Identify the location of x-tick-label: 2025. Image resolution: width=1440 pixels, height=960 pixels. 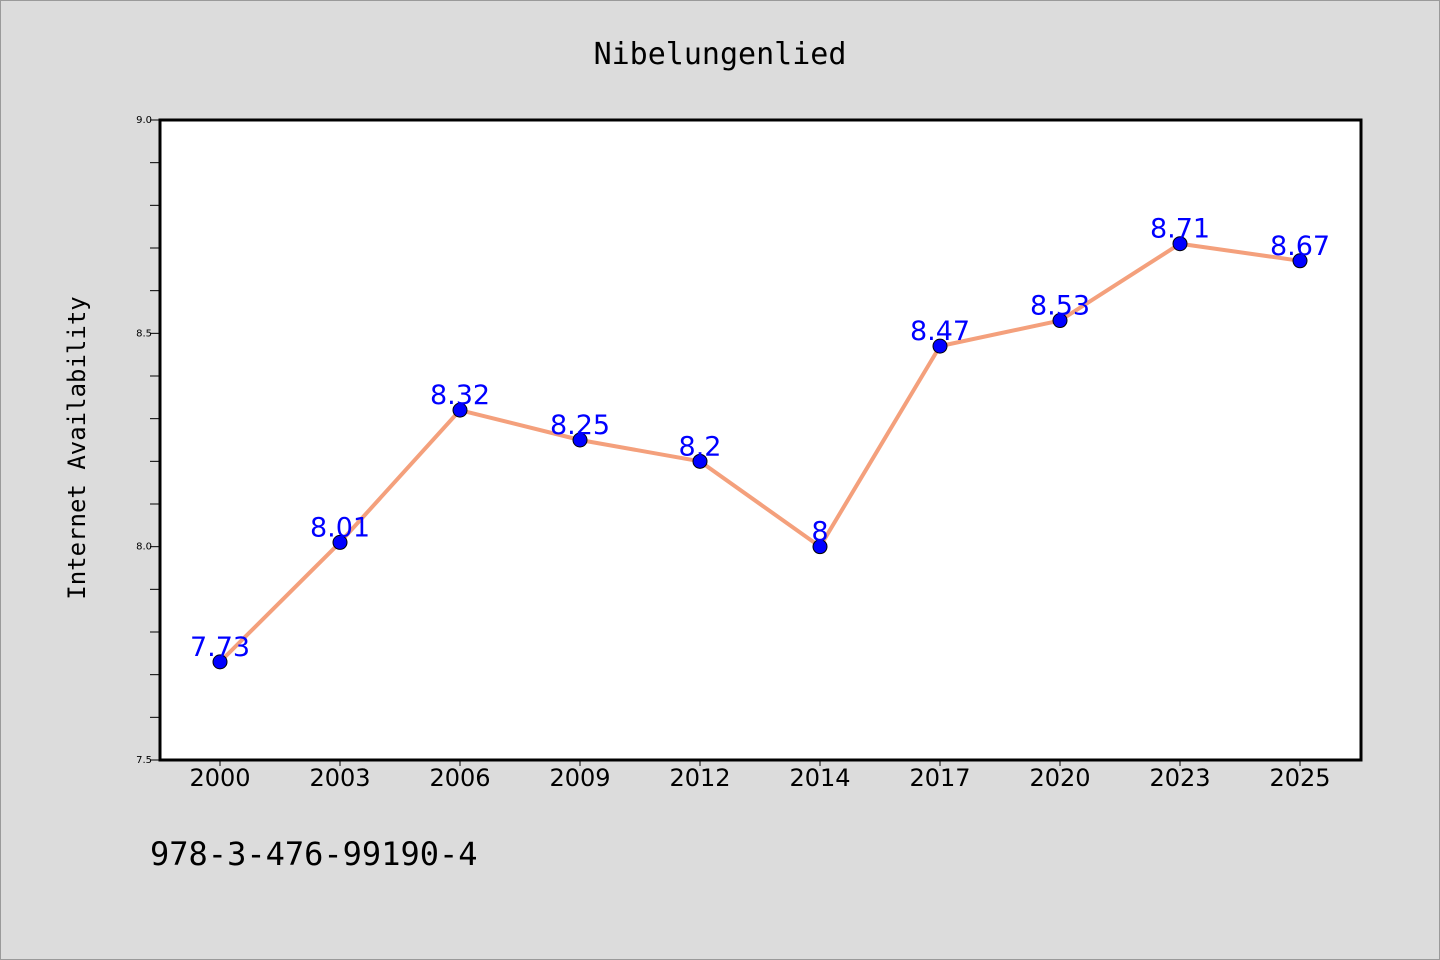
(1299, 778).